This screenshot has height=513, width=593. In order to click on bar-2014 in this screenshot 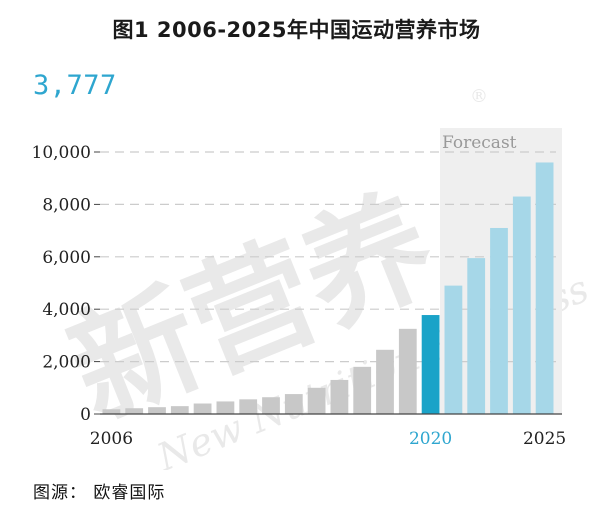, I will do `click(293, 404)`.